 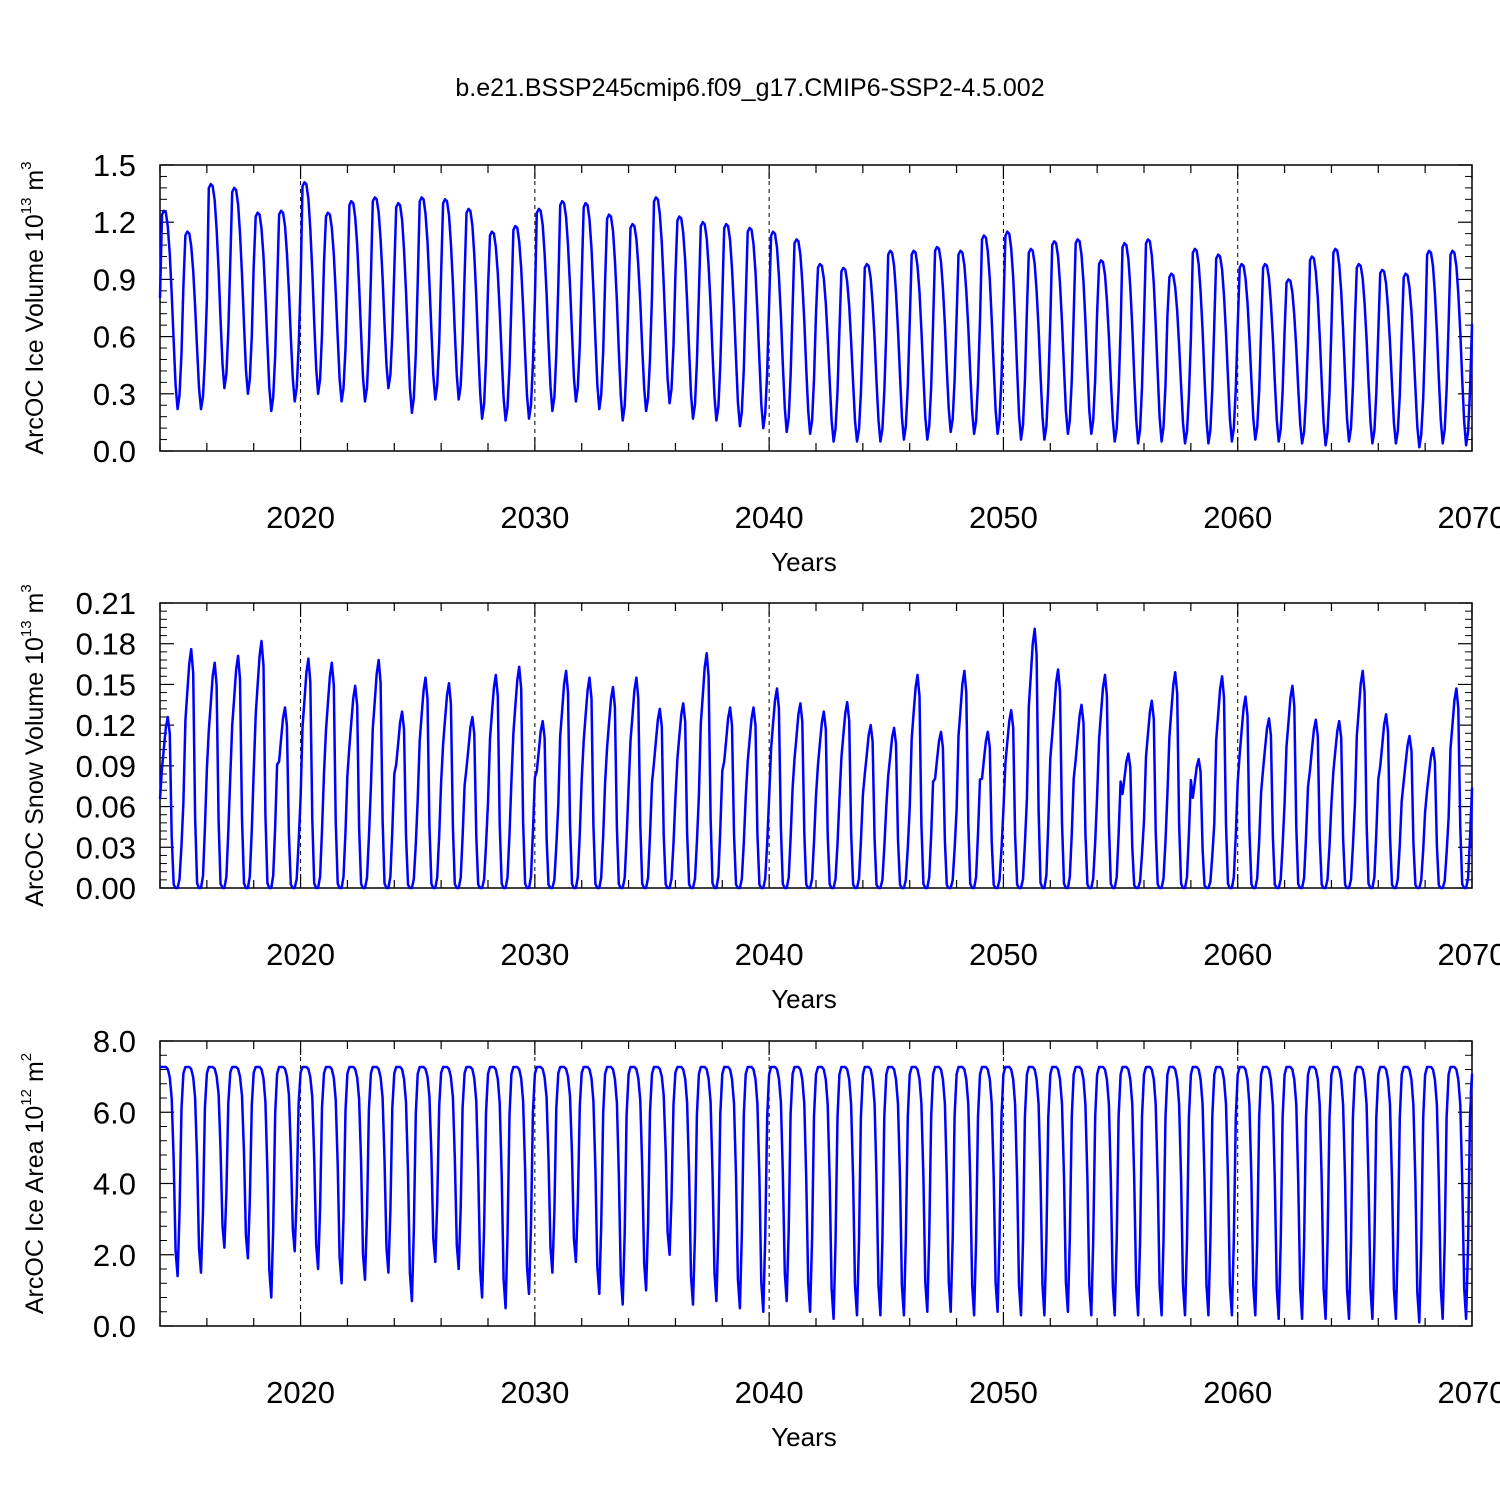 I want to click on y-axis-label: ArcOC Ice Area 1012 m2, so click(x=33, y=1183).